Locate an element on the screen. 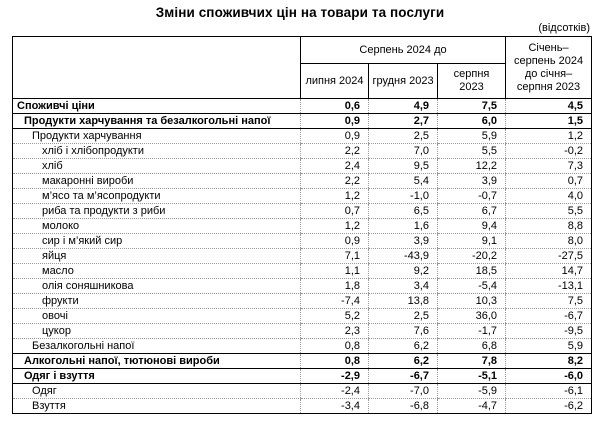 The height and width of the screenshot is (433, 600). row-value: -0,2 is located at coordinates (548, 151).